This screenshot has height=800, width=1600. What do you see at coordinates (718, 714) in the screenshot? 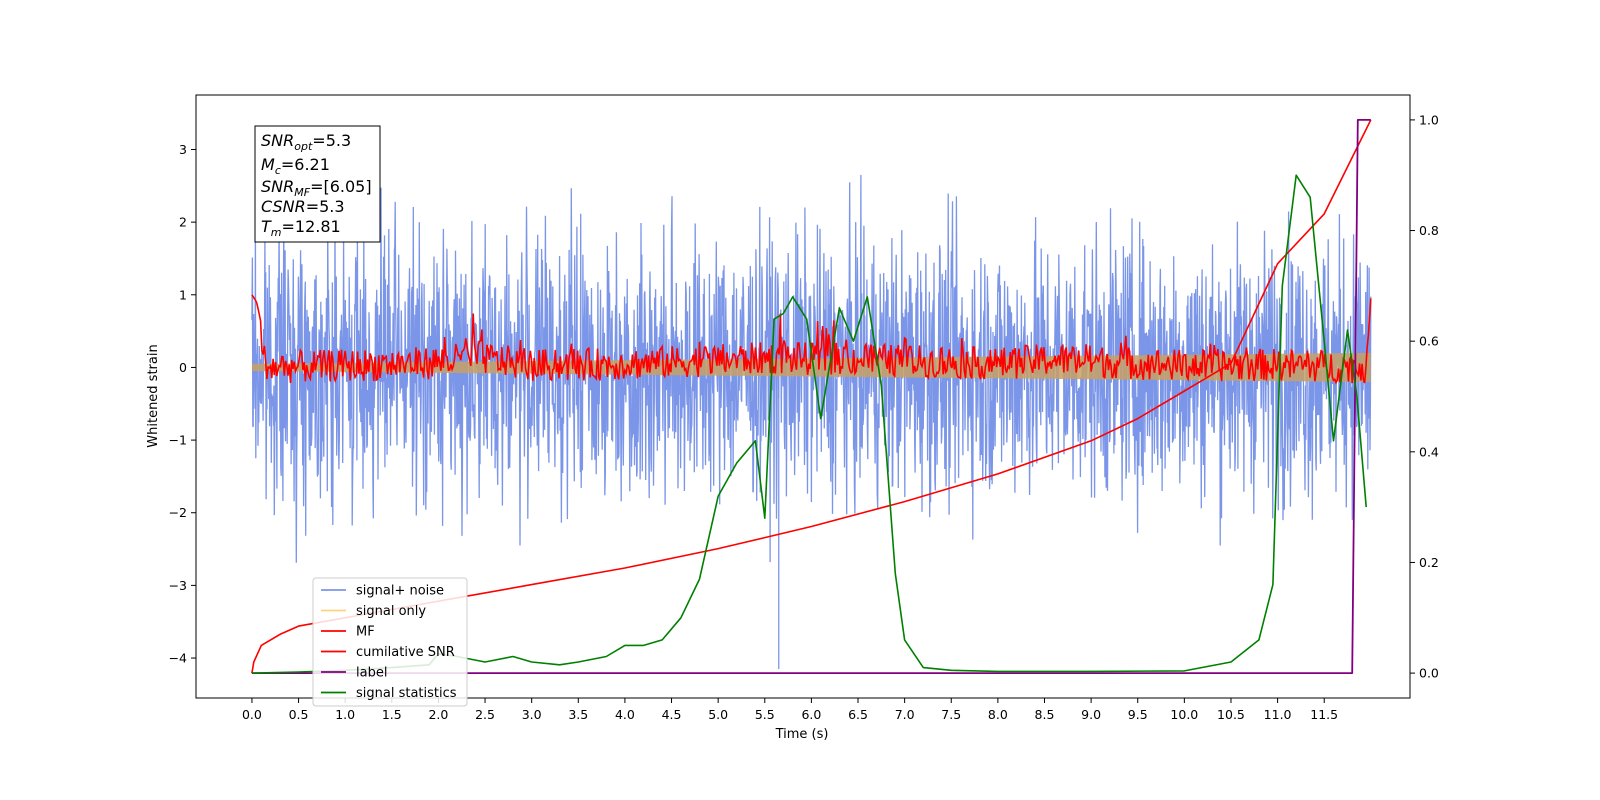
I see `x-tick-label: 5.0` at bounding box center [718, 714].